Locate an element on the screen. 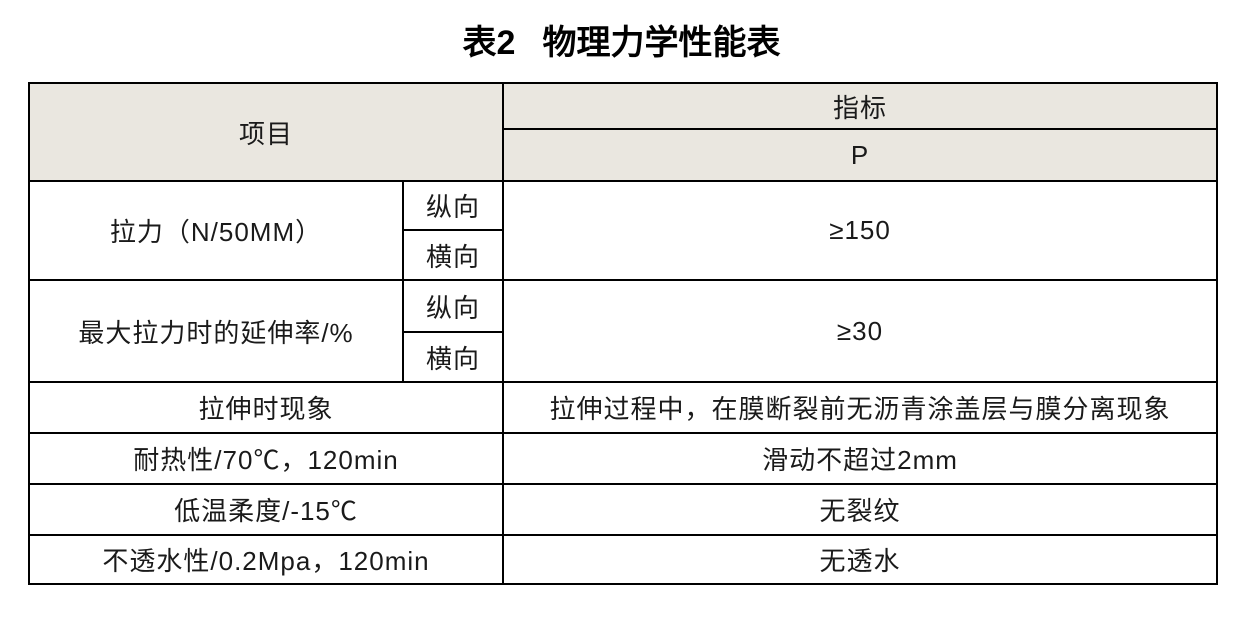 The height and width of the screenshot is (636, 1243). row-heat-resistance-value: 滑动不超过2mm is located at coordinates (860, 458).